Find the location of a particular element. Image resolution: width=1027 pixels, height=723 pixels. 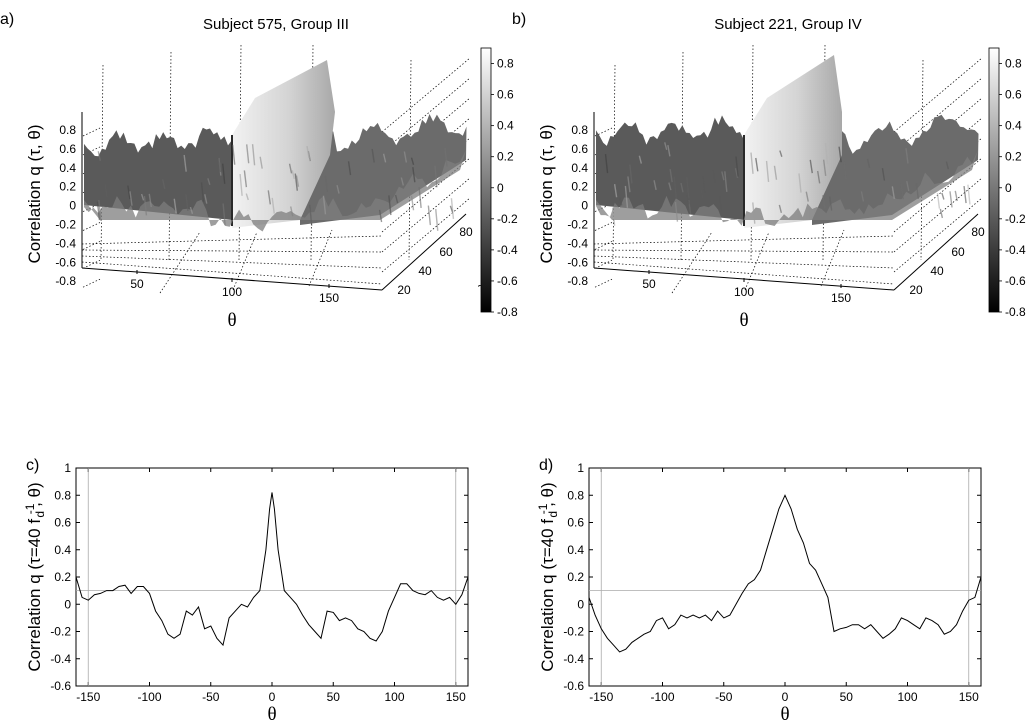

z-tick-label: -0.4 is located at coordinates (577, 243).